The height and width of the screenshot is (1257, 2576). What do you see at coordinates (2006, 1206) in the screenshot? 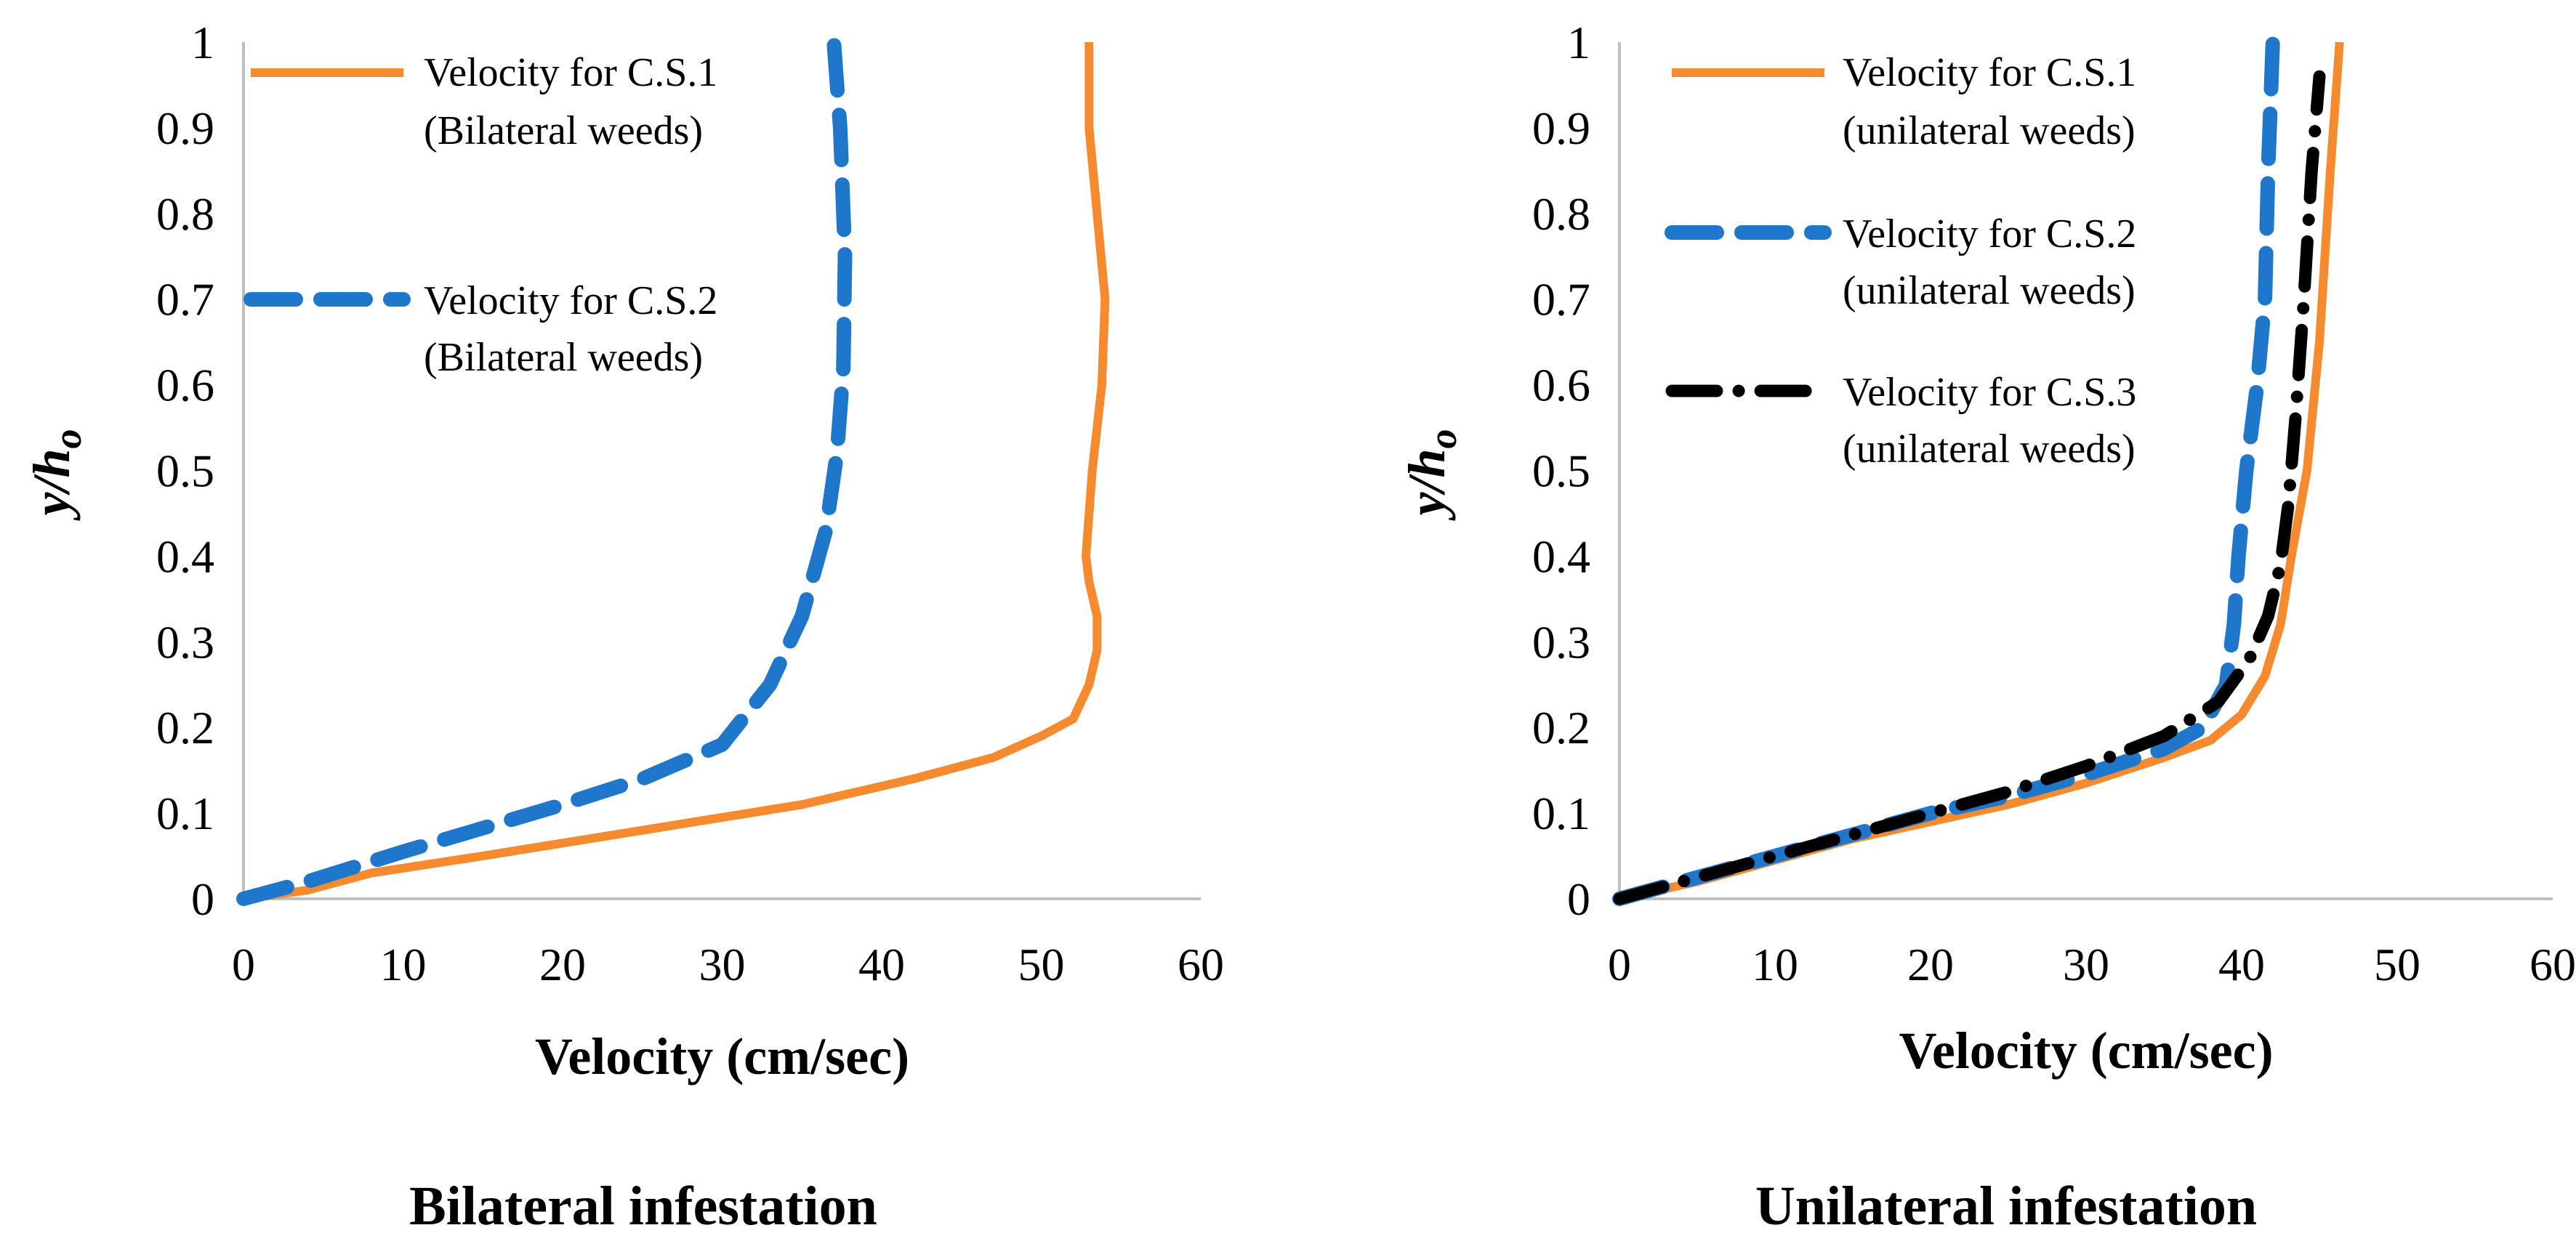
I see `chart-caption: Unilateral infestation` at bounding box center [2006, 1206].